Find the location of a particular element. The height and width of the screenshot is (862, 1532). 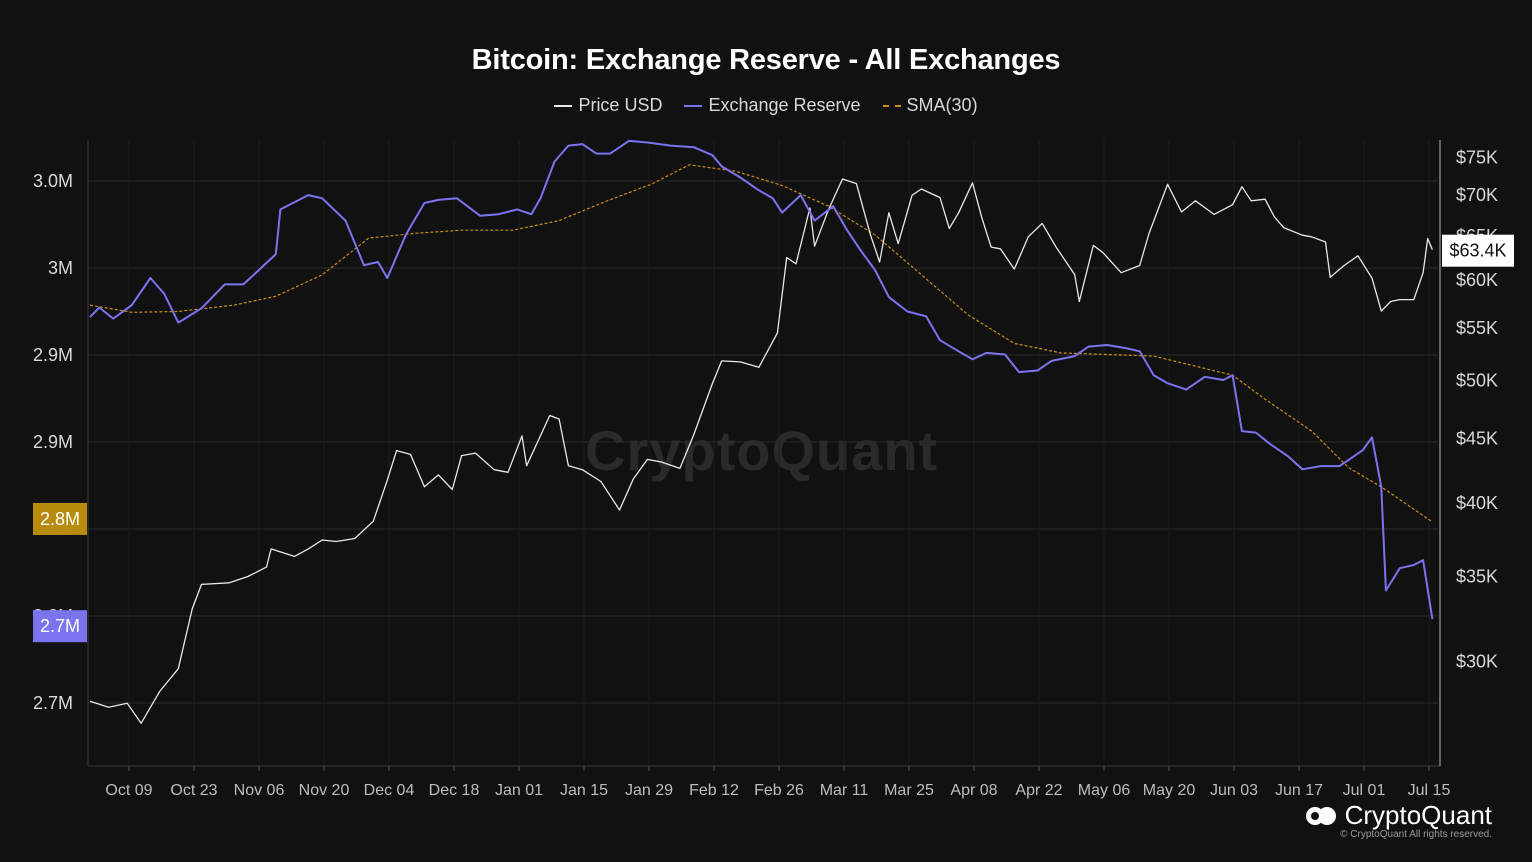

x-tick-label: Jan 29 is located at coordinates (649, 790).